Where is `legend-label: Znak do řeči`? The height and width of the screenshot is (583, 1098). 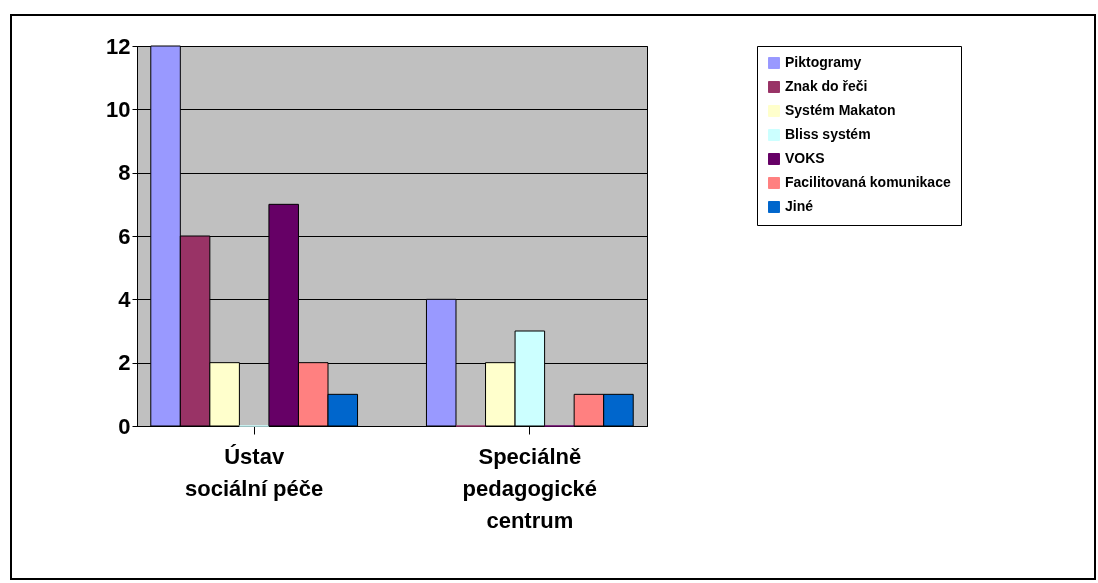 legend-label: Znak do řeči is located at coordinates (826, 86).